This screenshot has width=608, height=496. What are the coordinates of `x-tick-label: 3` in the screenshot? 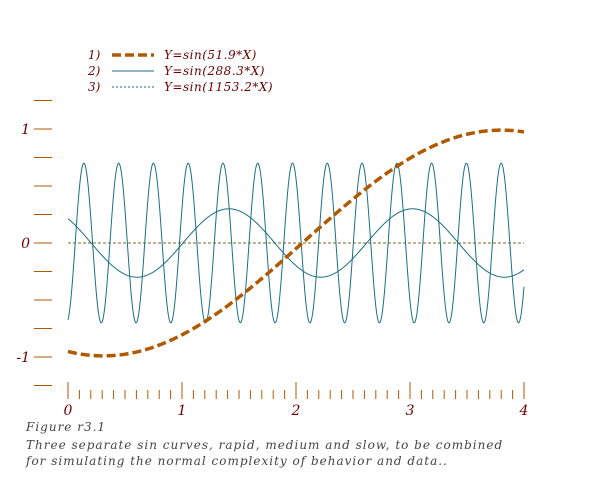 It's located at (410, 411).